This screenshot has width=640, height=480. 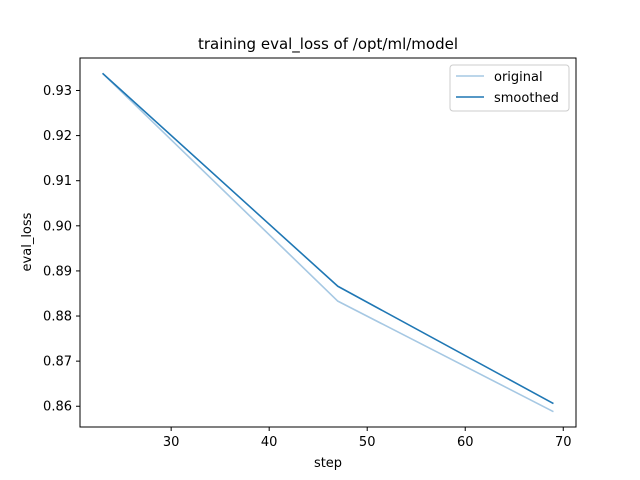 What do you see at coordinates (57, 91) in the screenshot?
I see `y-tick-label: 0.93` at bounding box center [57, 91].